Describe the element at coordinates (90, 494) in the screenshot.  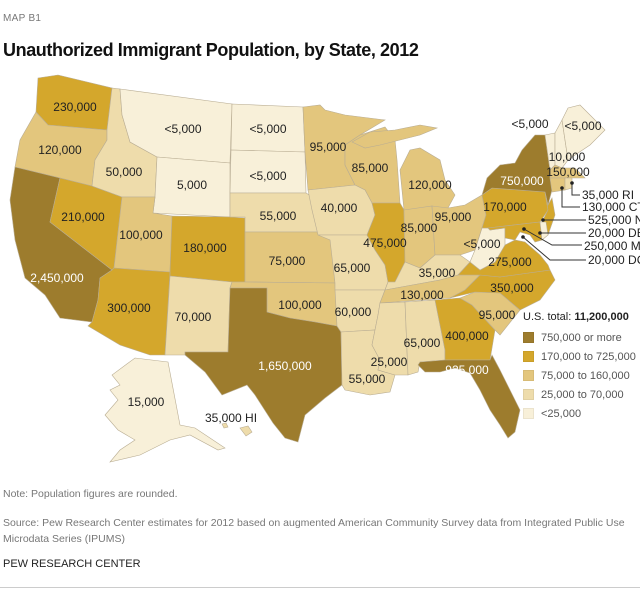
I see `footnote: Note: Population figures are rounded.` at that location.